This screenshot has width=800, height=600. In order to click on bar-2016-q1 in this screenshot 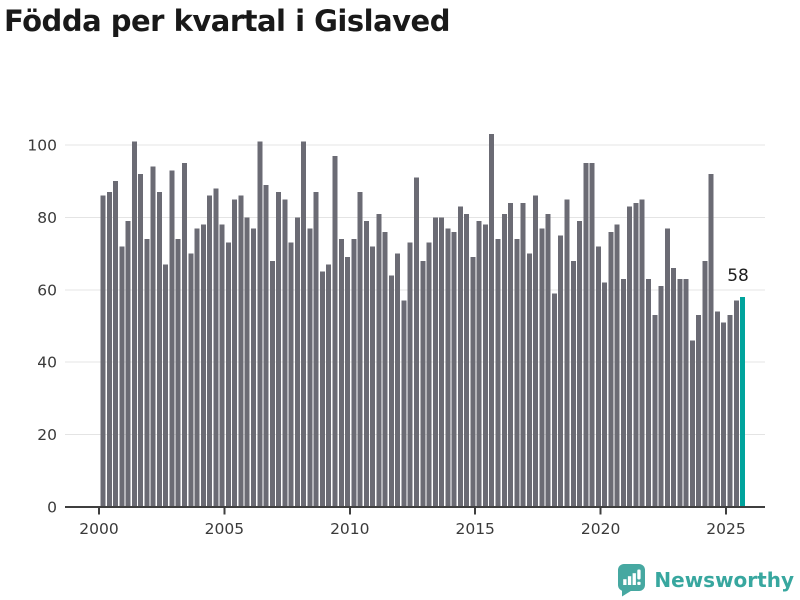, I will do `click(504, 360)`.